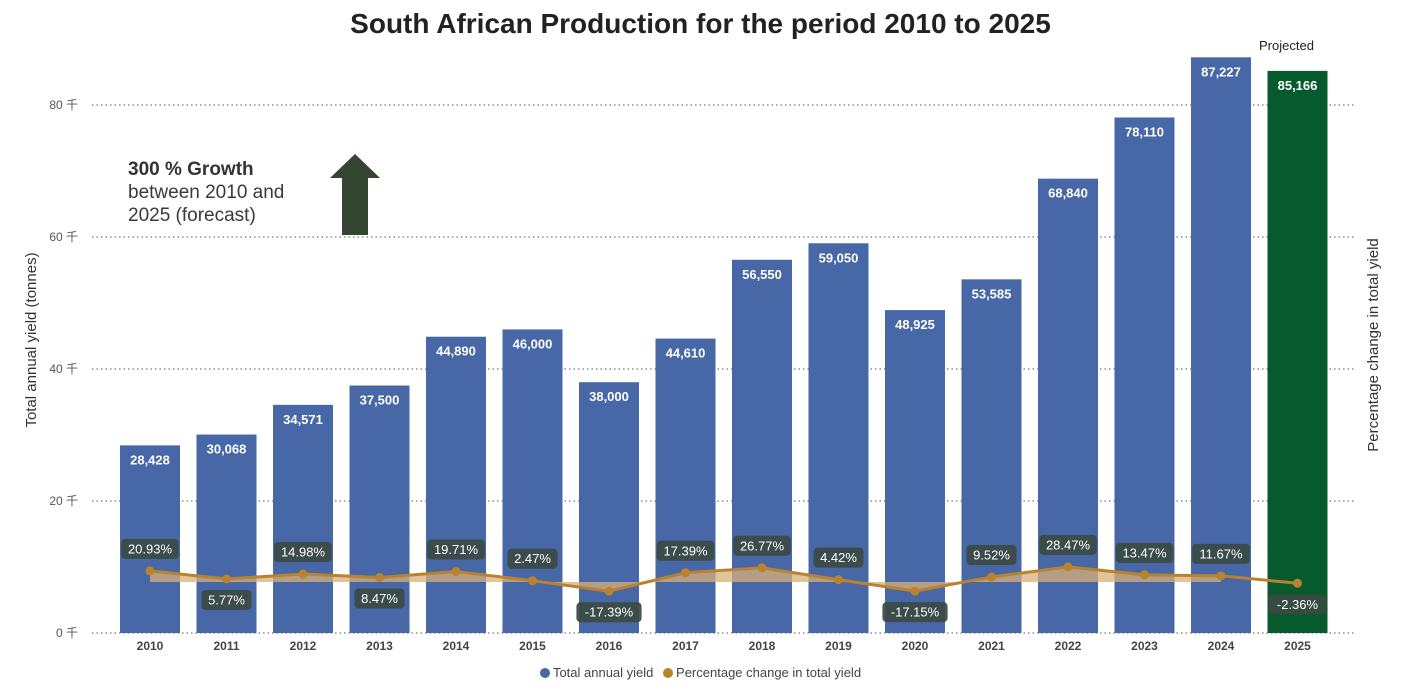 This screenshot has height=696, width=1401. What do you see at coordinates (532, 646) in the screenshot?
I see `x-tick-label: 2015` at bounding box center [532, 646].